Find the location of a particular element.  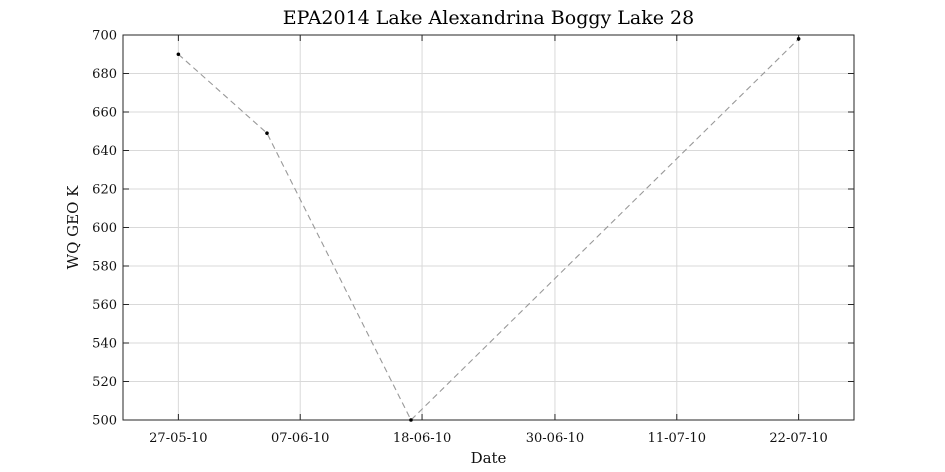

y-tick-label: 580 is located at coordinates (104, 267).